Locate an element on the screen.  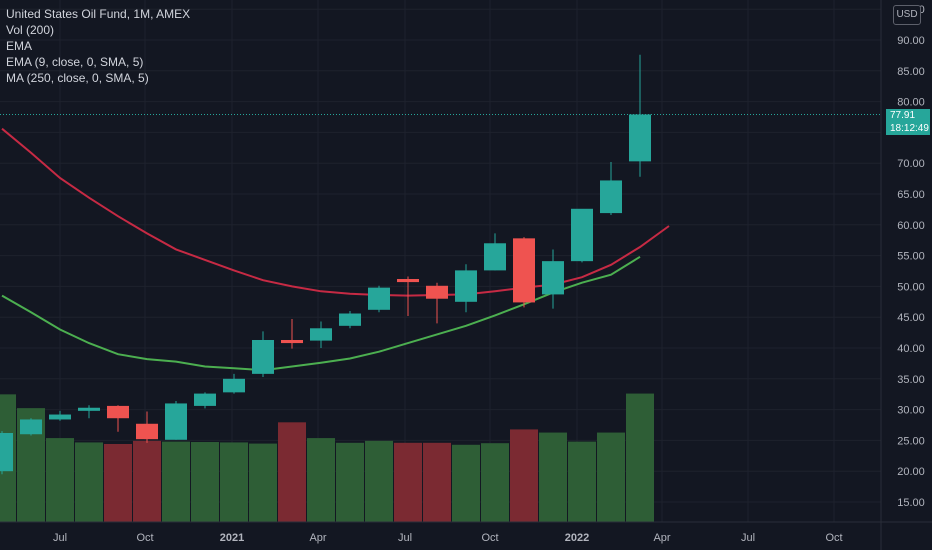
price-tick-label: 65.00 is located at coordinates (911, 195).